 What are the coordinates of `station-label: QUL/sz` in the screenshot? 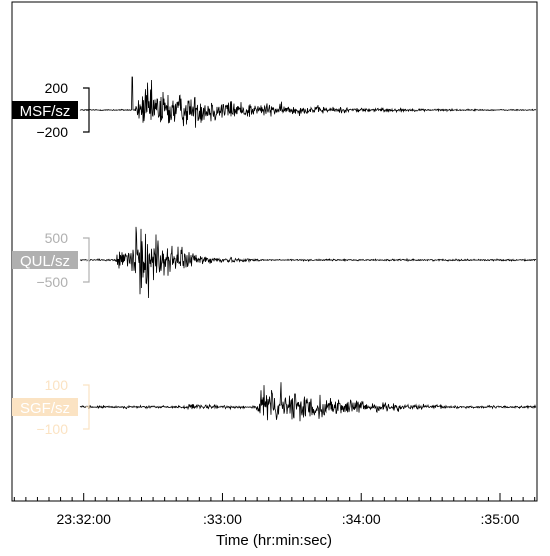 It's located at (45, 261).